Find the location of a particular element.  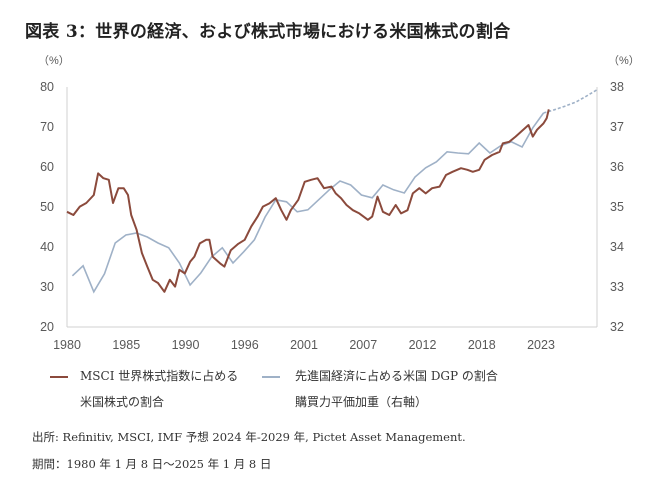

legend-msci-line1: MSCI 世界株式指数に占める is located at coordinates (159, 376).